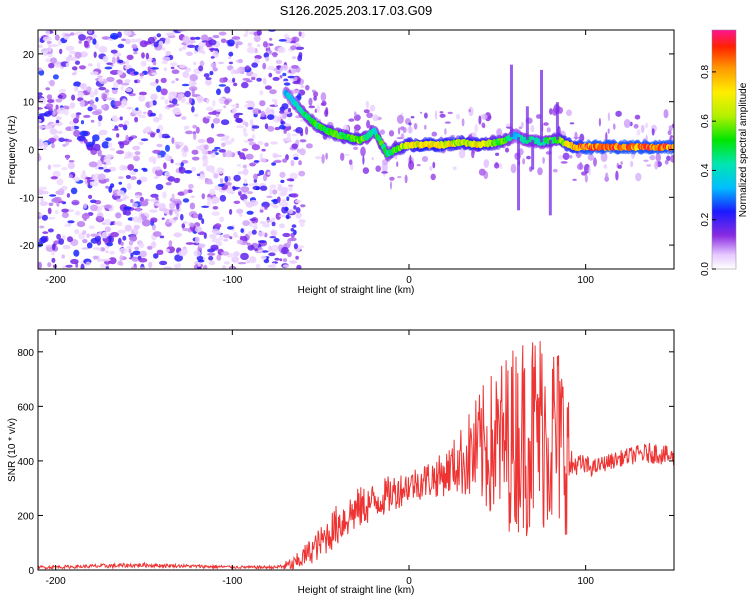 Image resolution: width=750 pixels, height=600 pixels. Describe the element at coordinates (12, 450) in the screenshot. I see `bottom-y-axis-label: SNR (10 * v/v)` at that location.